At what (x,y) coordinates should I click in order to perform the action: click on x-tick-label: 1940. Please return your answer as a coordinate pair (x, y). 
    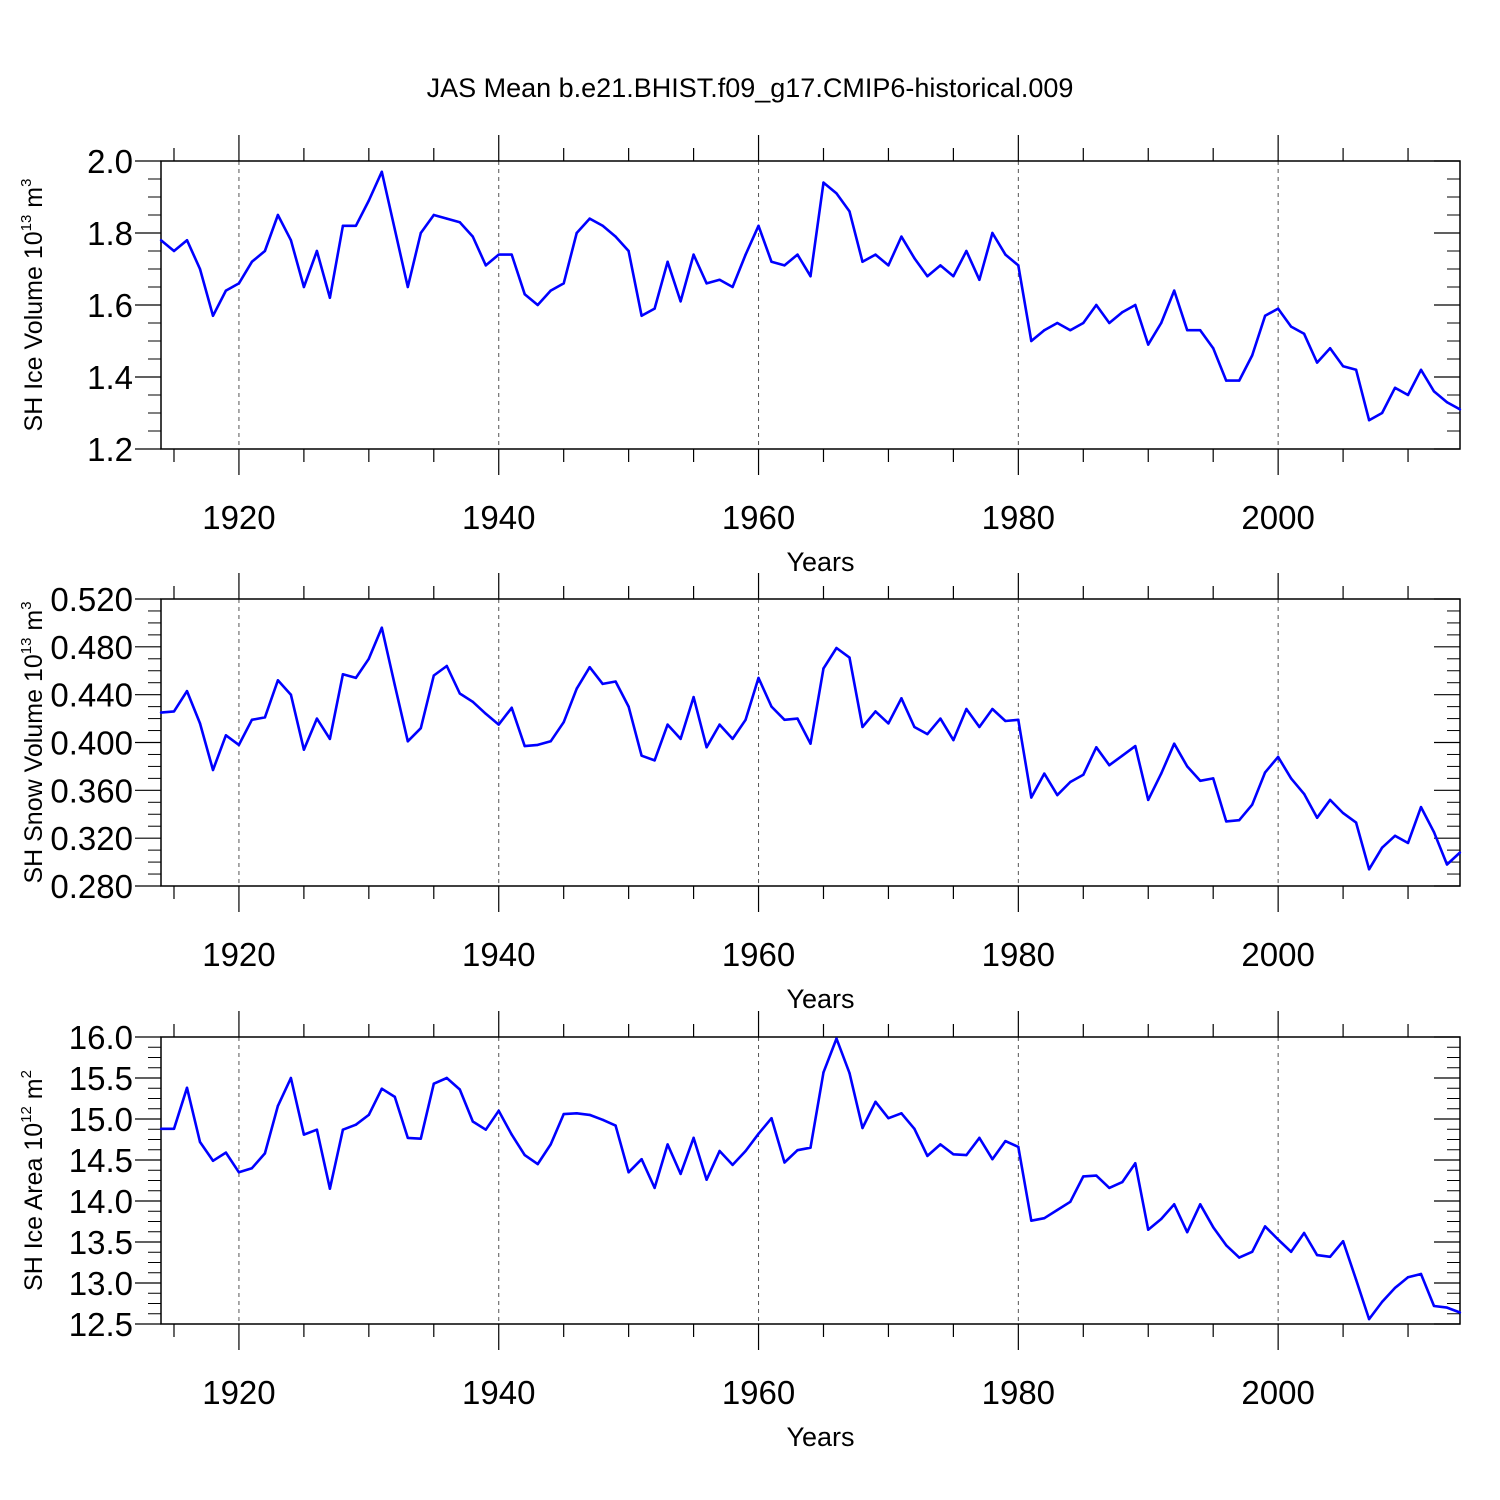
    Looking at the image, I should click on (498, 954).